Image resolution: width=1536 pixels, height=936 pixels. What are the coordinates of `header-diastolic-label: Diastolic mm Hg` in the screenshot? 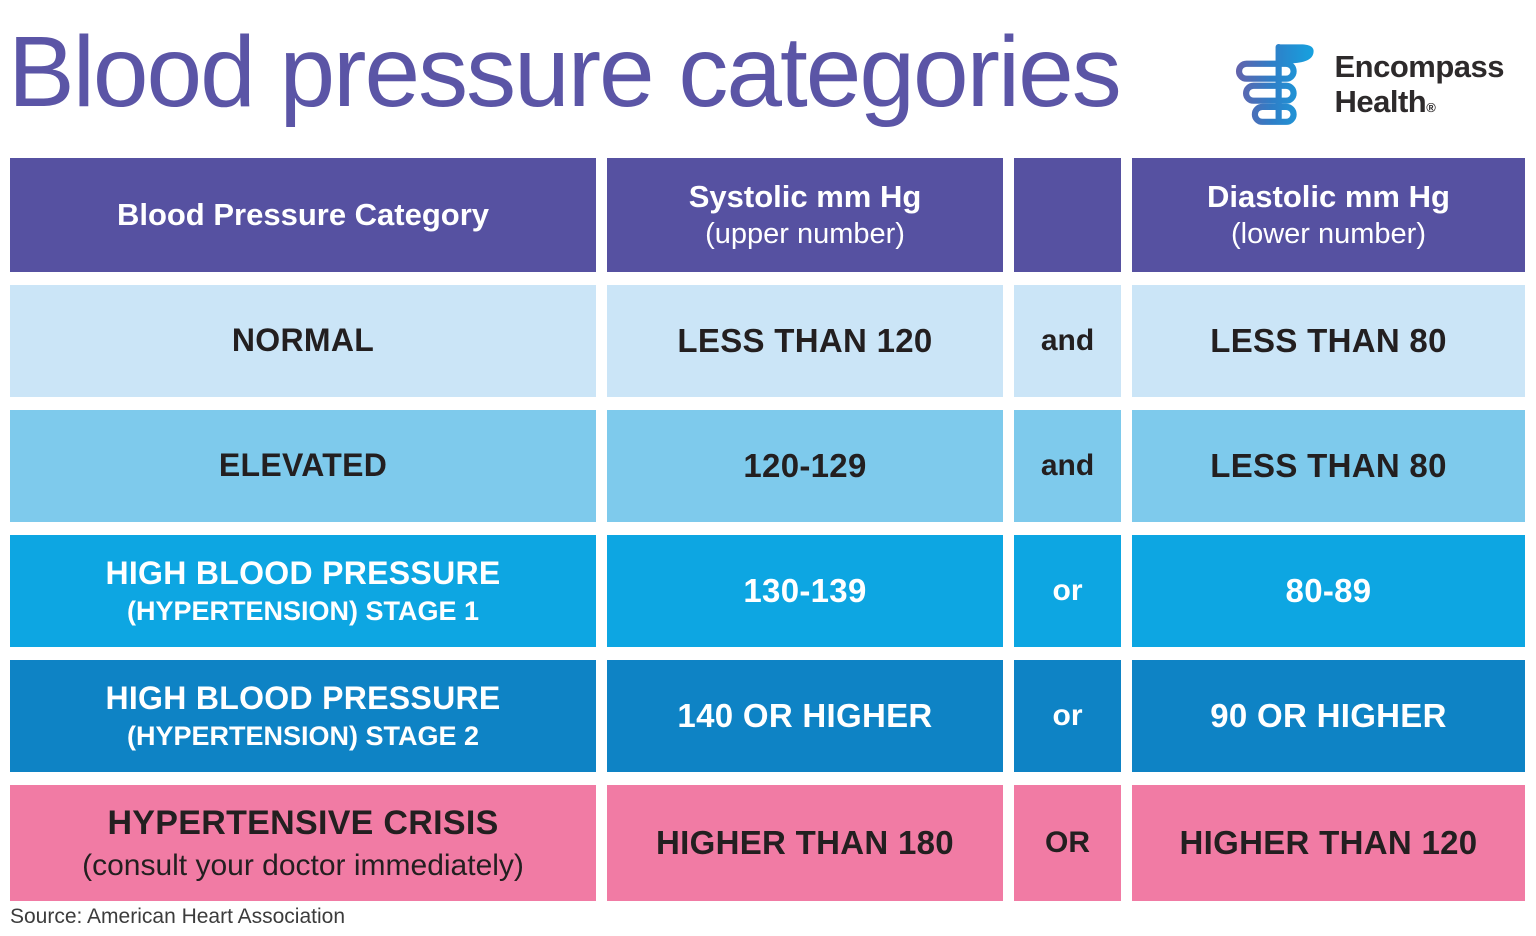 It's located at (1328, 196).